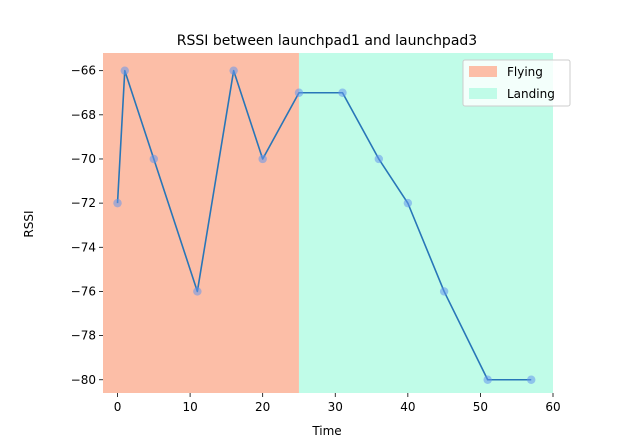  I want to click on x-tick-label: 10, so click(189, 407).